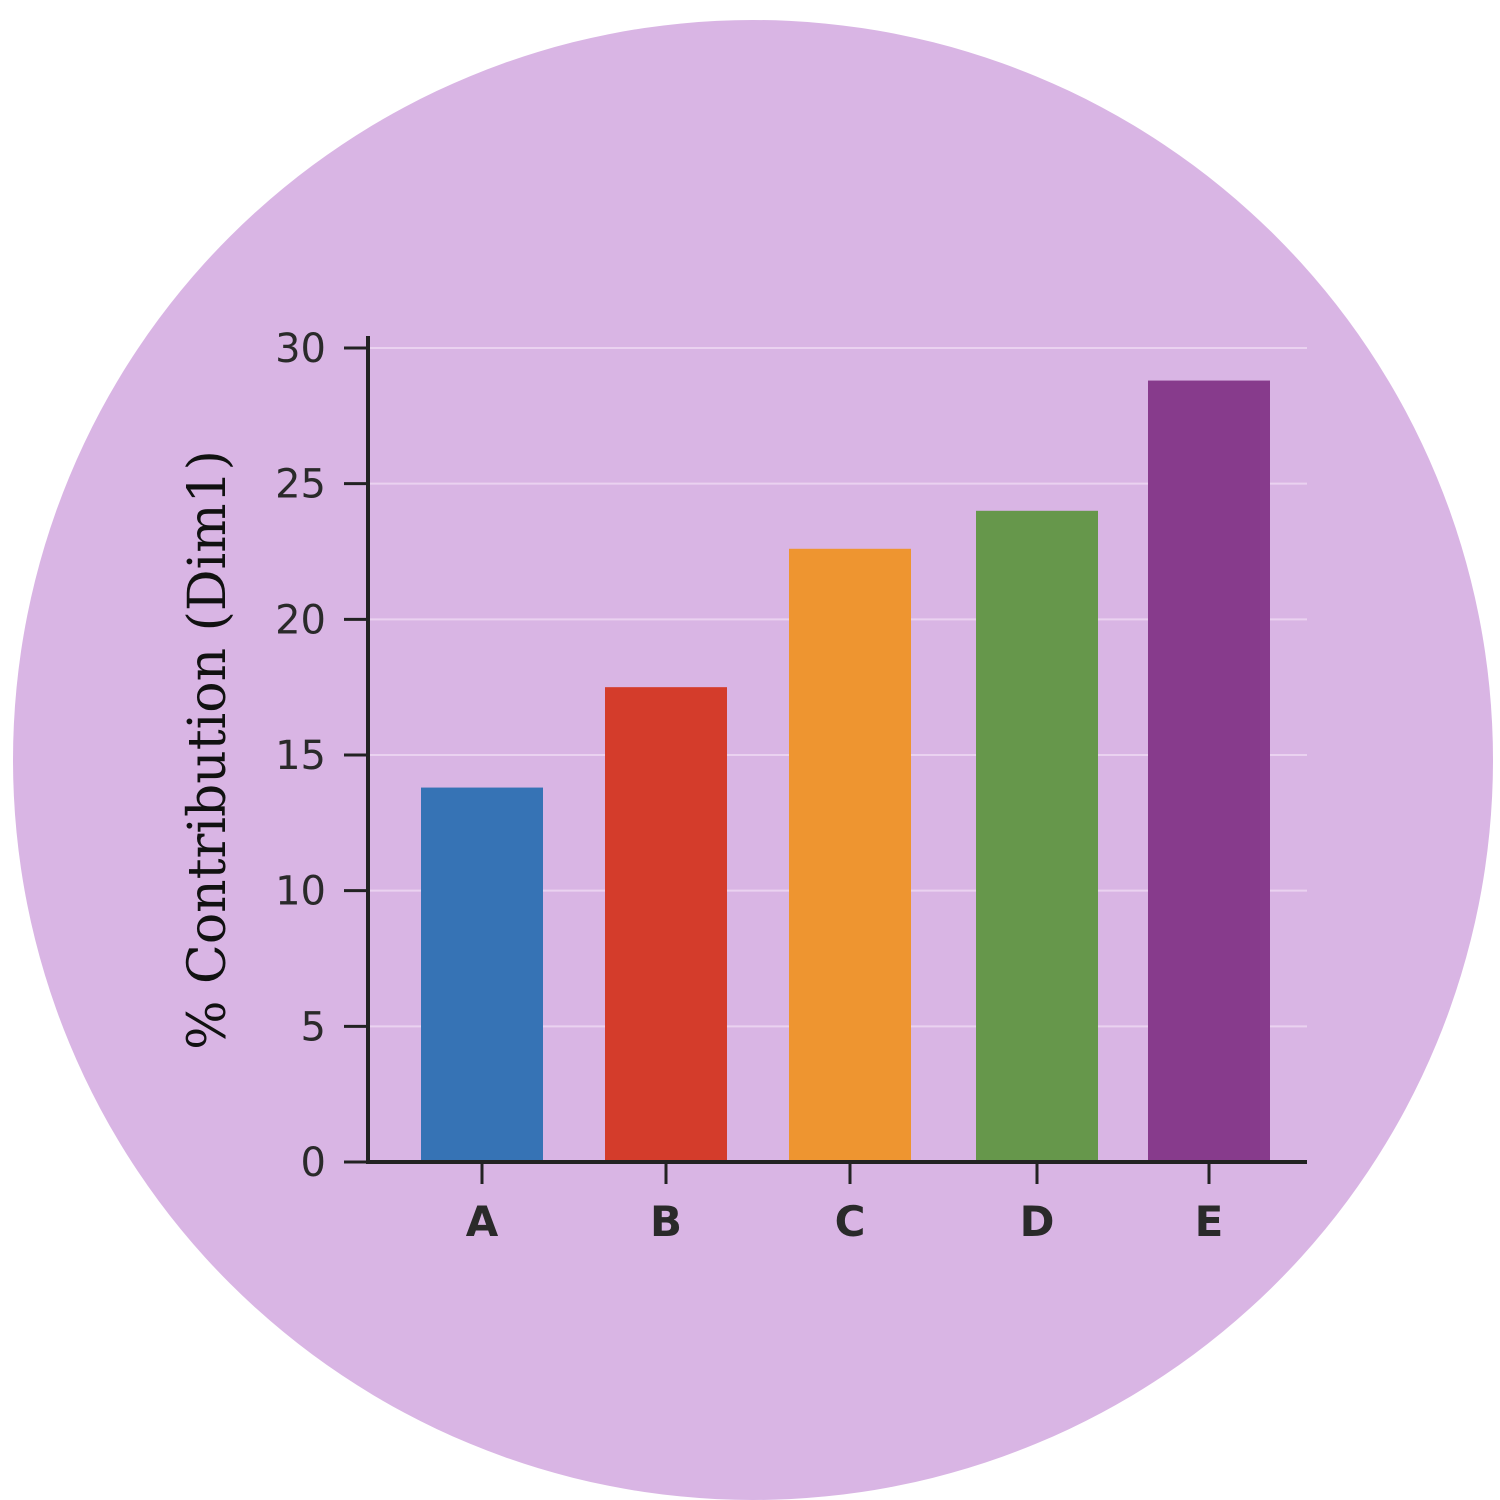 The width and height of the screenshot is (1500, 1500). What do you see at coordinates (300, 620) in the screenshot?
I see `y-tick-label: 20` at bounding box center [300, 620].